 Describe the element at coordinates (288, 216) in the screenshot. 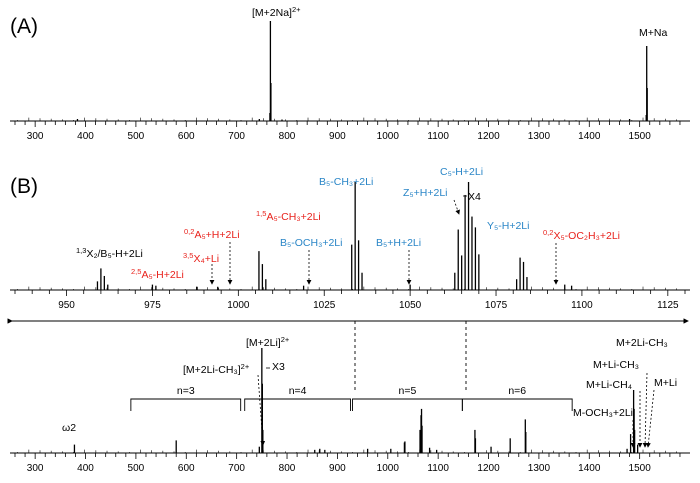

I see `label-15a5: 1,5A₅-CH₃+2Li` at that location.